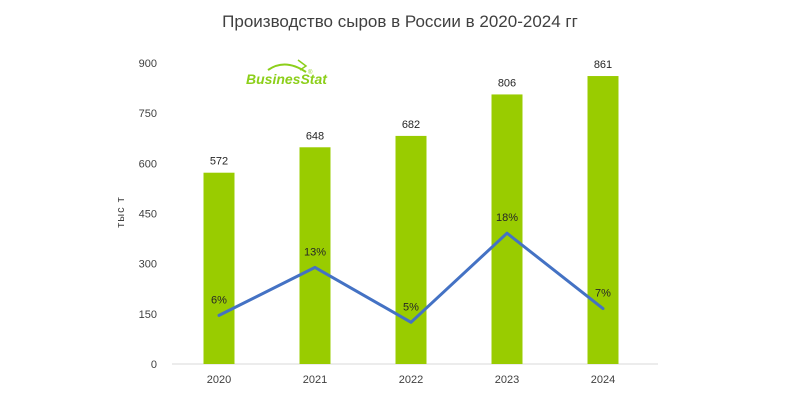  I want to click on bar-2021, so click(315, 255).